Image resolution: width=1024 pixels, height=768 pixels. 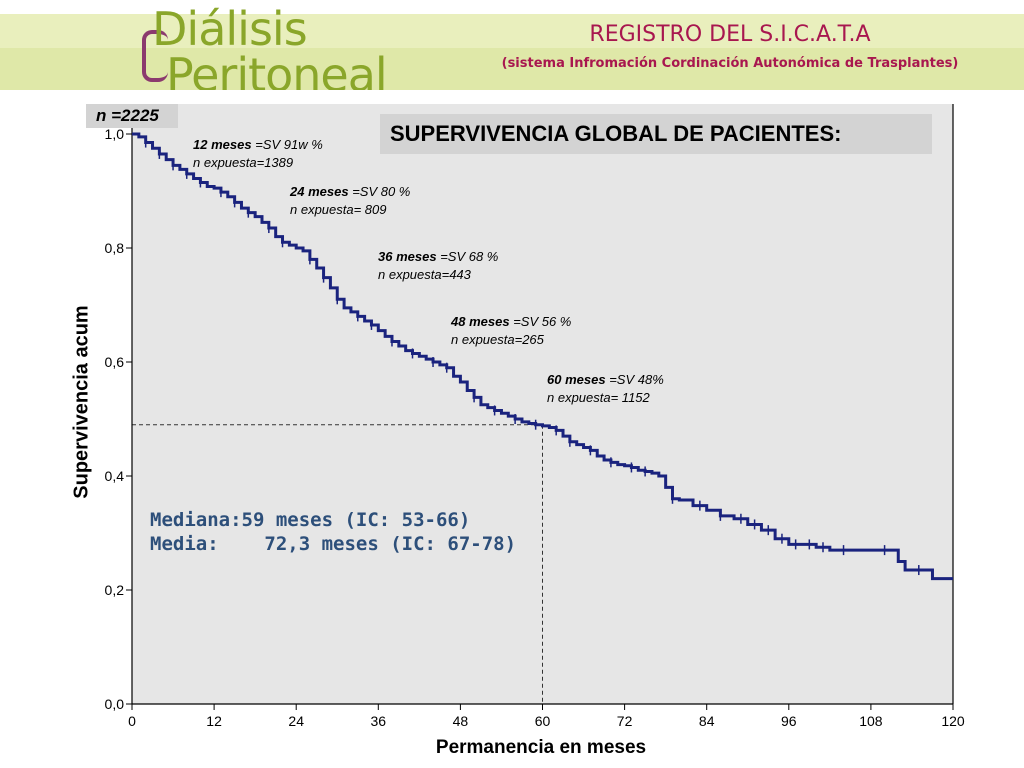 What do you see at coordinates (407, 256) in the screenshot?
I see `annotation-months: 36 meses` at bounding box center [407, 256].